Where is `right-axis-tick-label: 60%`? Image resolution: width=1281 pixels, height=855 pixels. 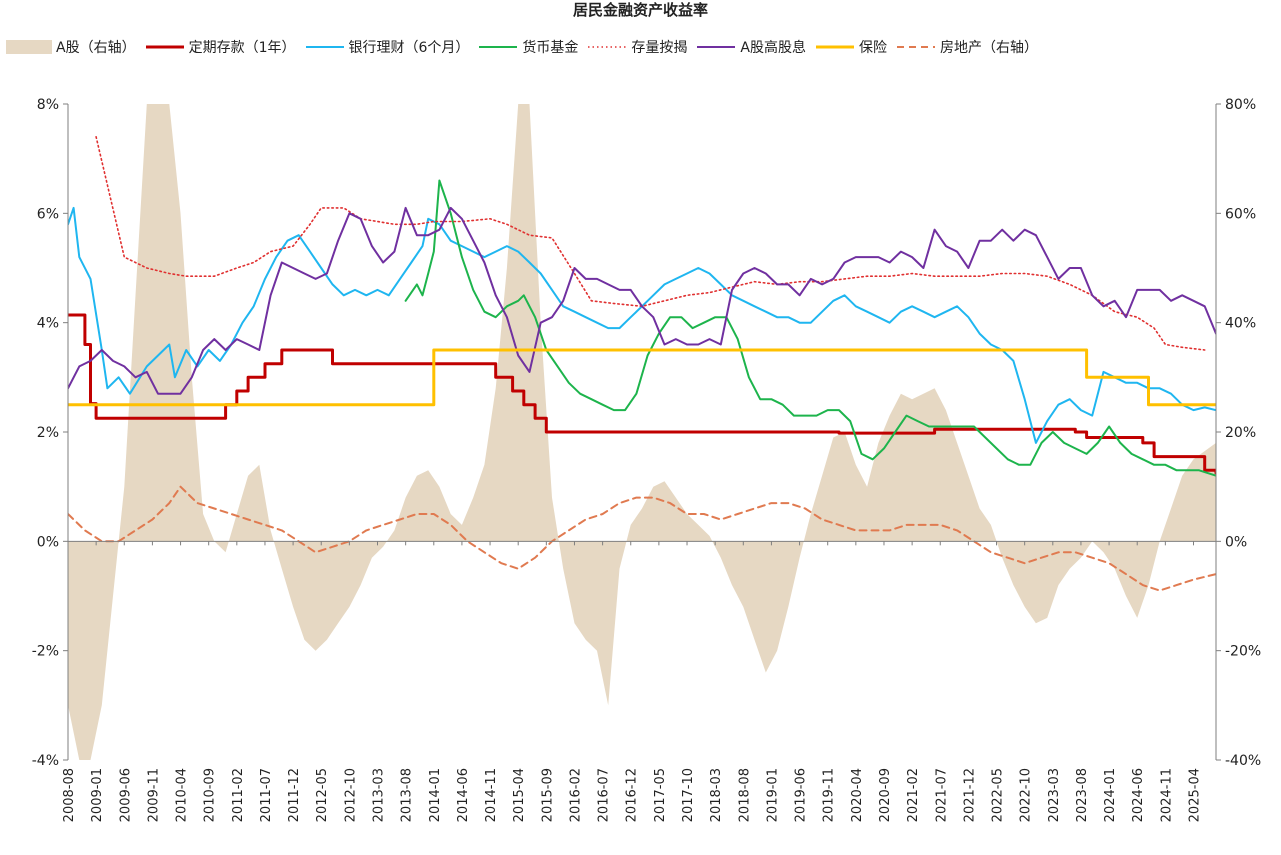 right-axis-tick-label: 60% is located at coordinates (1240, 214).